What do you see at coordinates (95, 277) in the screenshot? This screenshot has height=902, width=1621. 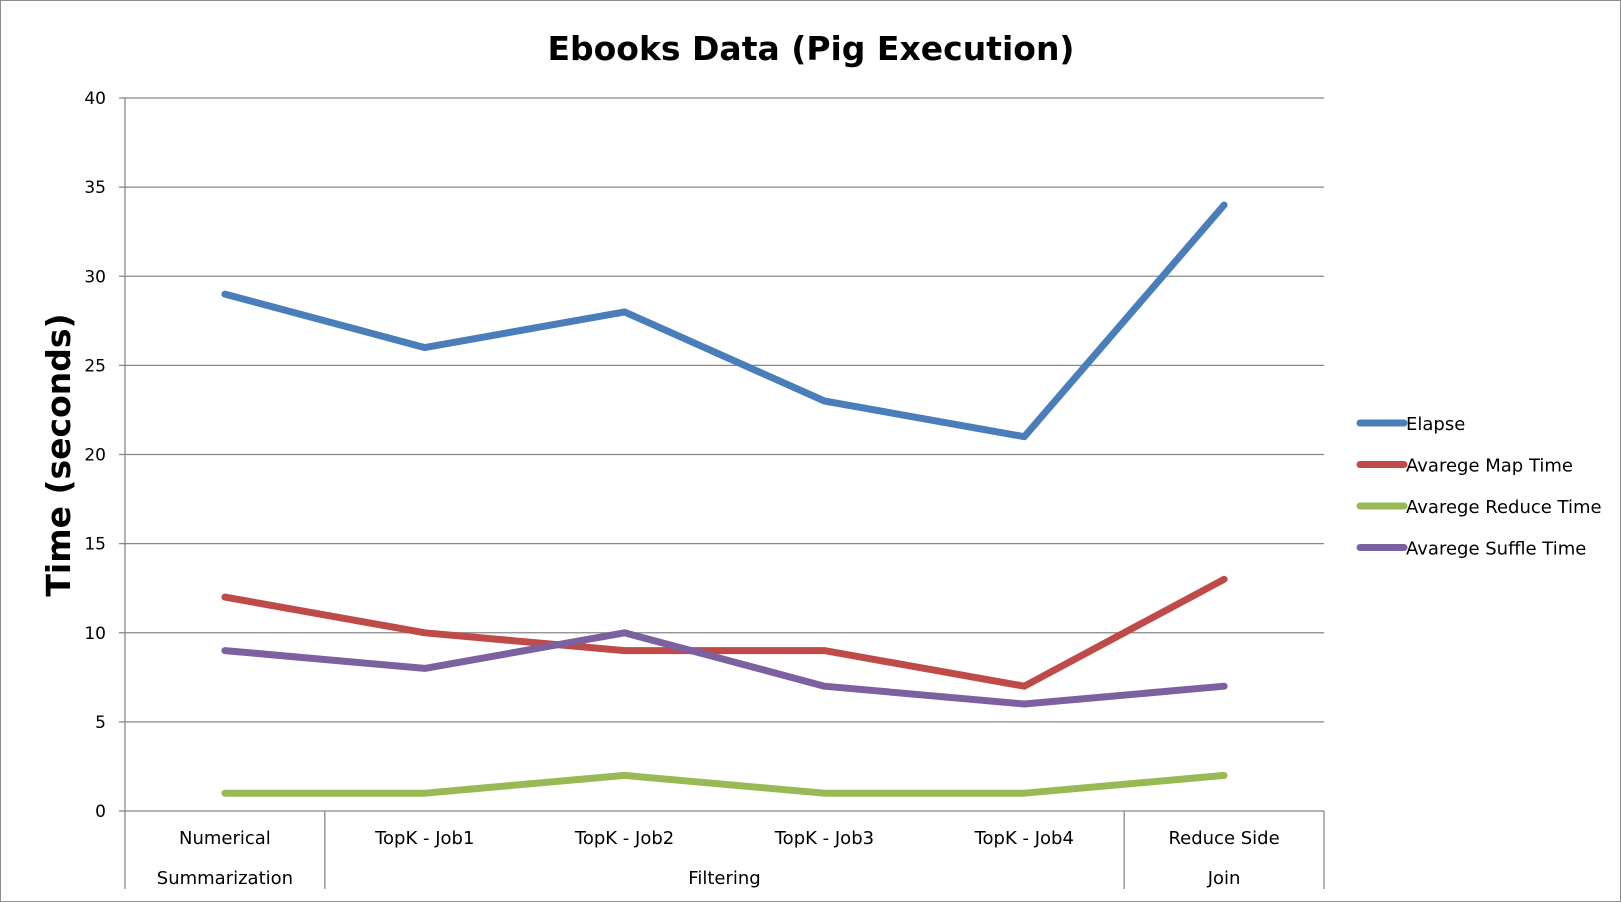 I see `y-tick-label: 30` at bounding box center [95, 277].